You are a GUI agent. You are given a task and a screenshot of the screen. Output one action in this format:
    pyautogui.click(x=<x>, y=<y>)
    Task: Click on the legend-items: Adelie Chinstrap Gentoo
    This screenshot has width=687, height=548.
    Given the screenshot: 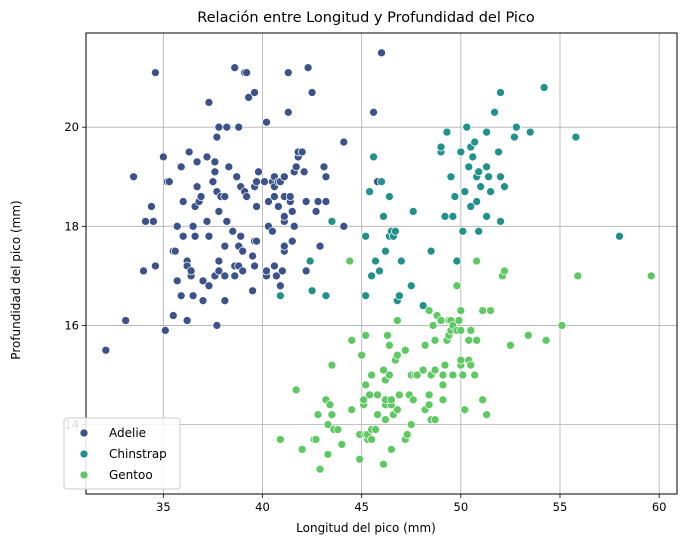 What is the action you would take?
    pyautogui.click(x=123, y=454)
    